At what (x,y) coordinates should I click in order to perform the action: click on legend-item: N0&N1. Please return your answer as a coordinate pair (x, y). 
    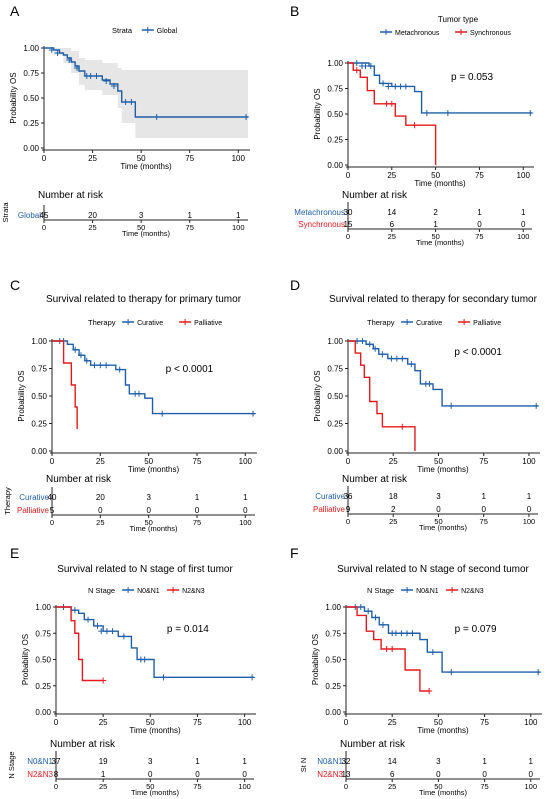
    Looking at the image, I should click on (148, 591).